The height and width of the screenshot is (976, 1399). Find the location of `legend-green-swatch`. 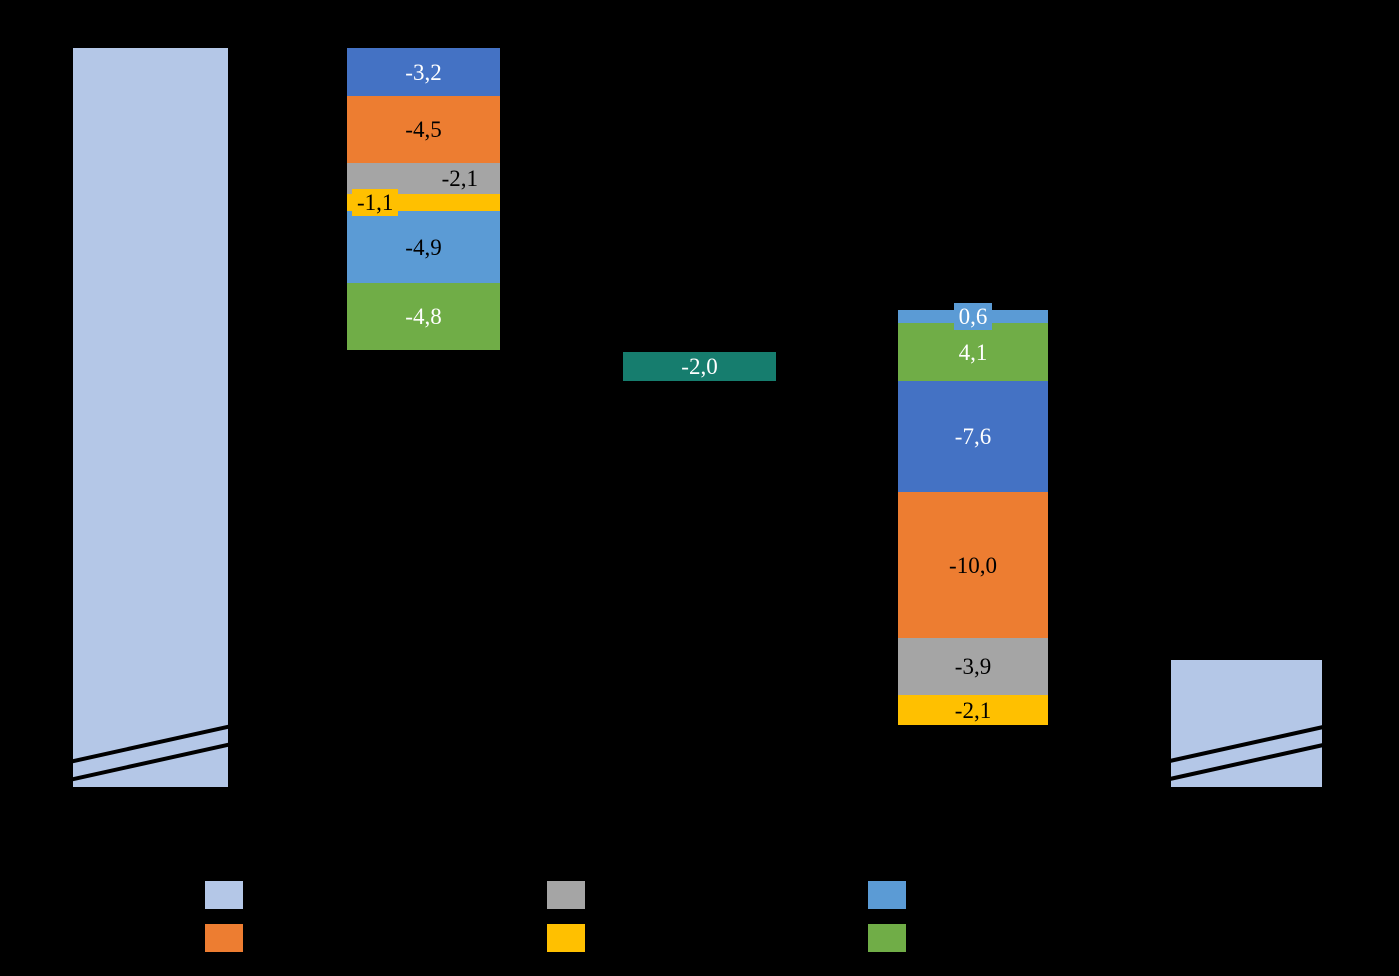

legend-green-swatch is located at coordinates (887, 938).